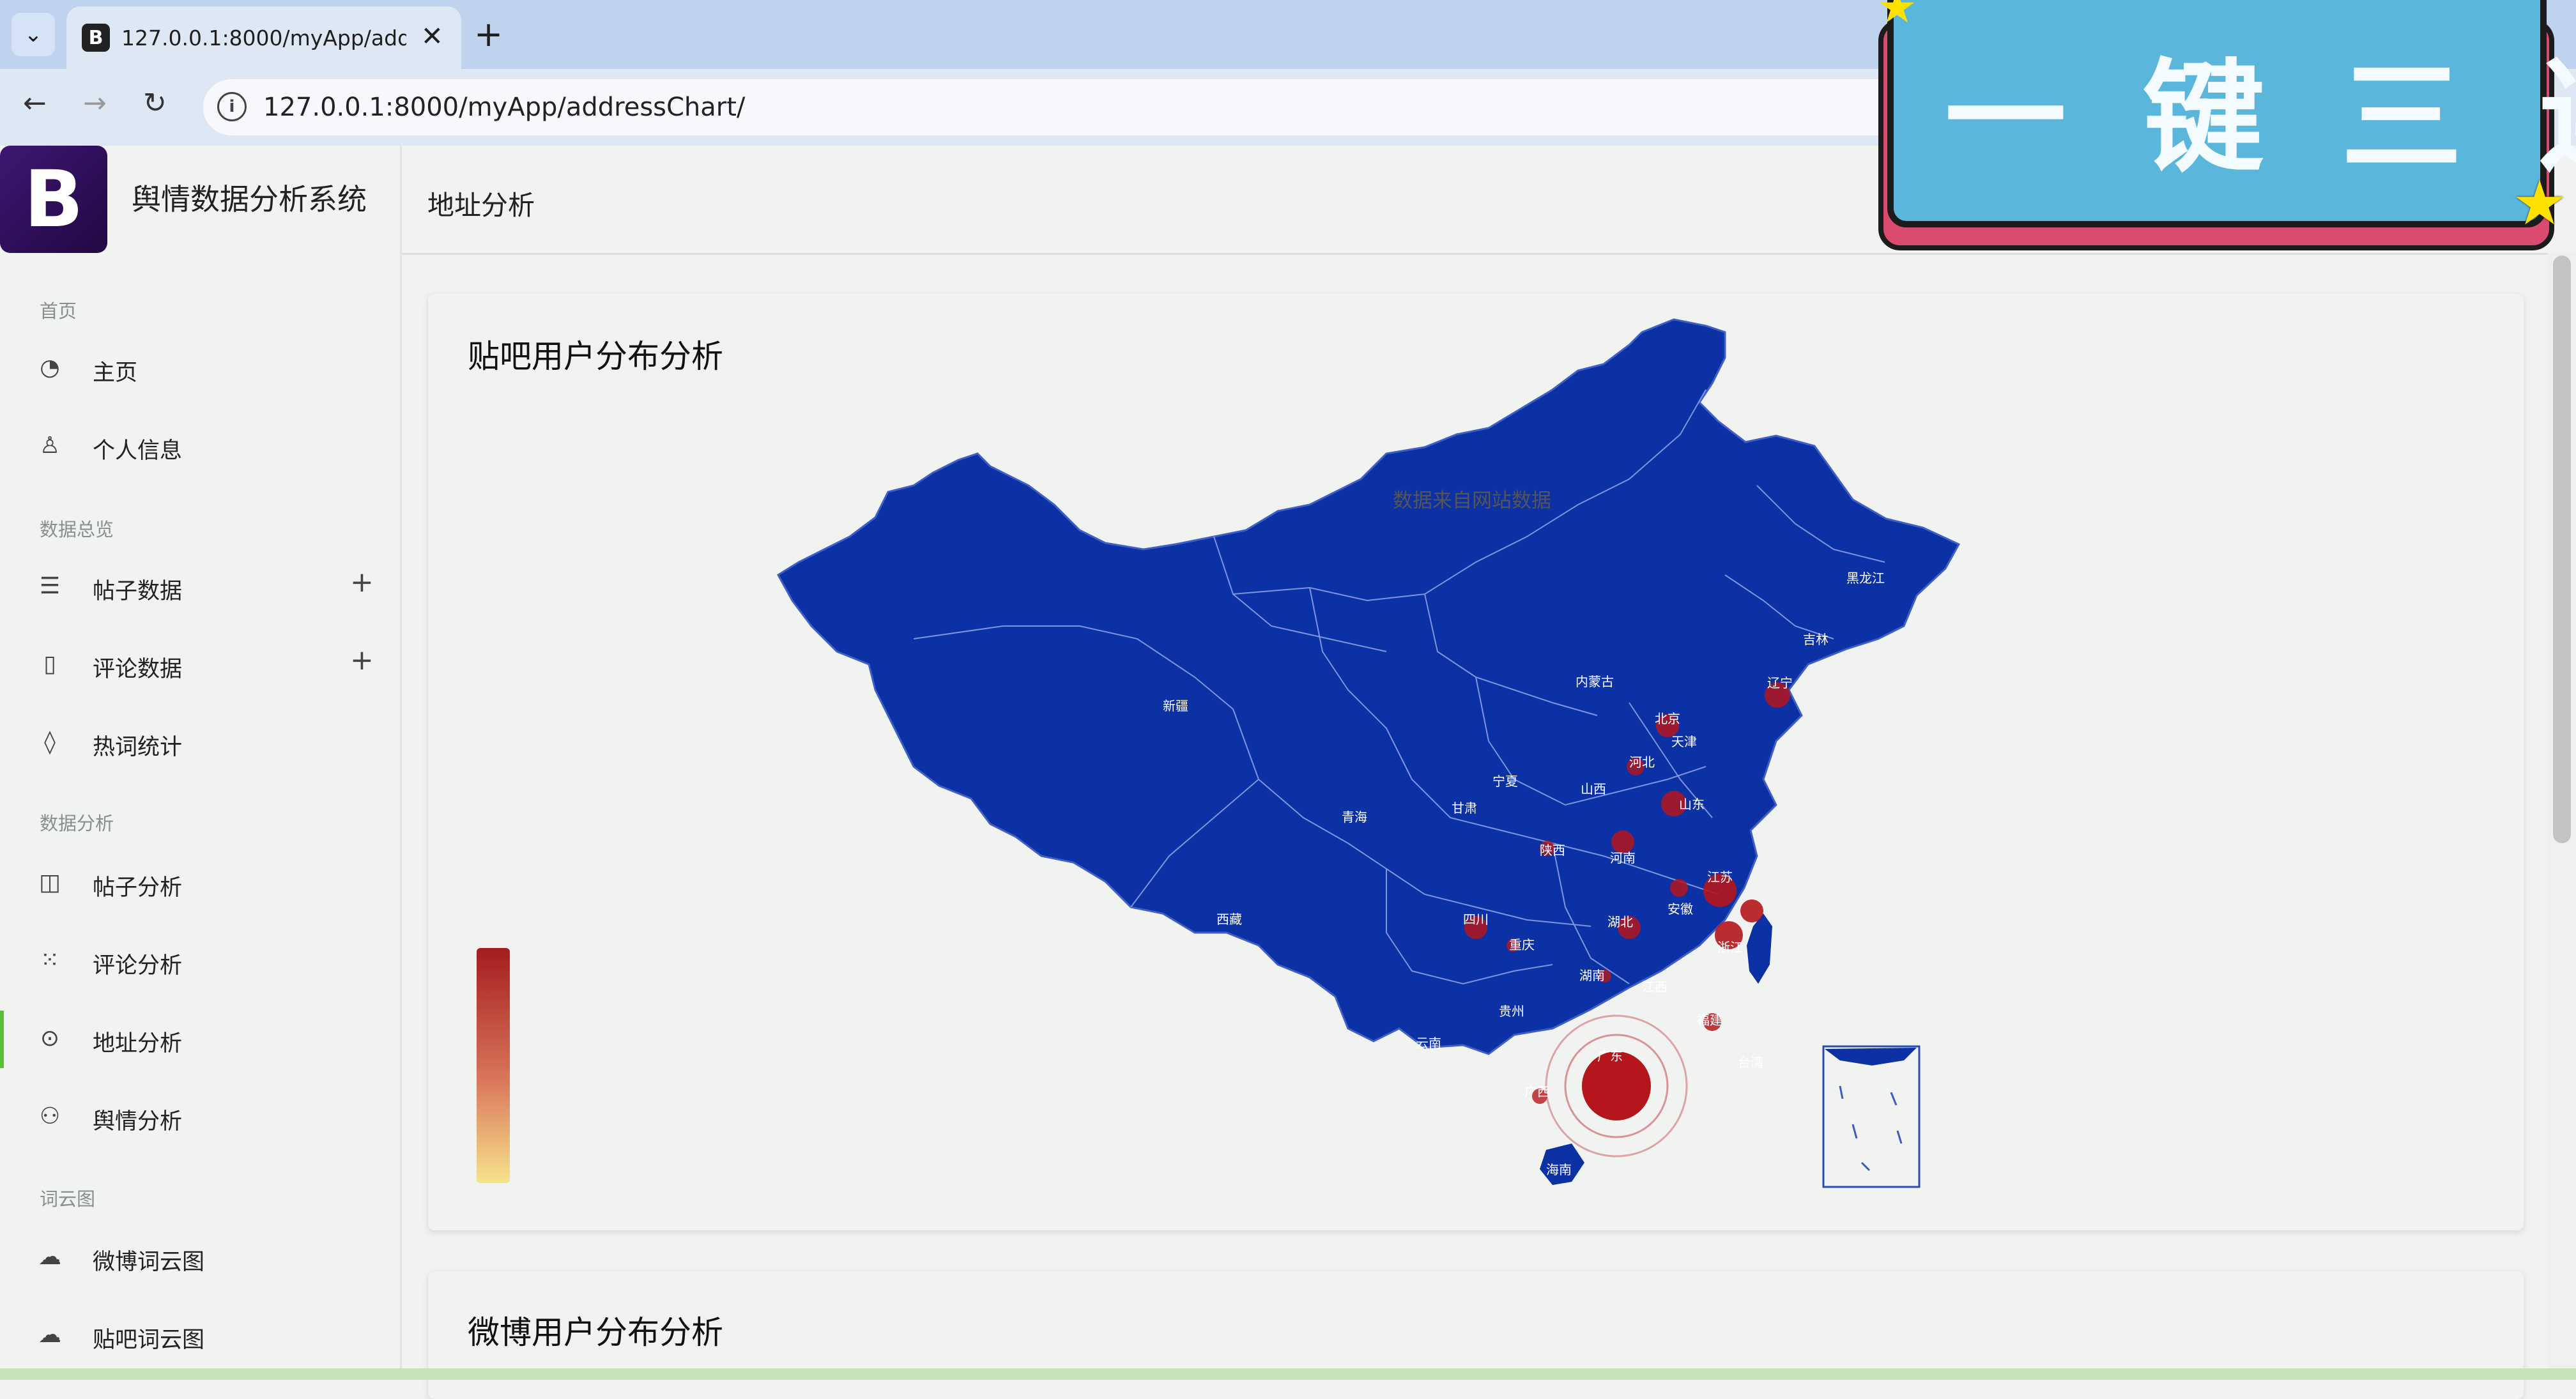  What do you see at coordinates (1629, 927) in the screenshot?
I see `hubei-bubble` at bounding box center [1629, 927].